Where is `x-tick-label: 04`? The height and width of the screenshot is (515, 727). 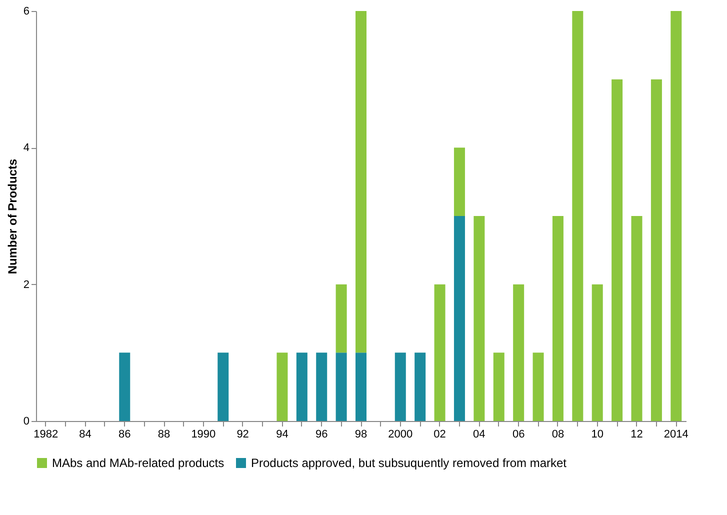
x-tick-label: 04 is located at coordinates (479, 434).